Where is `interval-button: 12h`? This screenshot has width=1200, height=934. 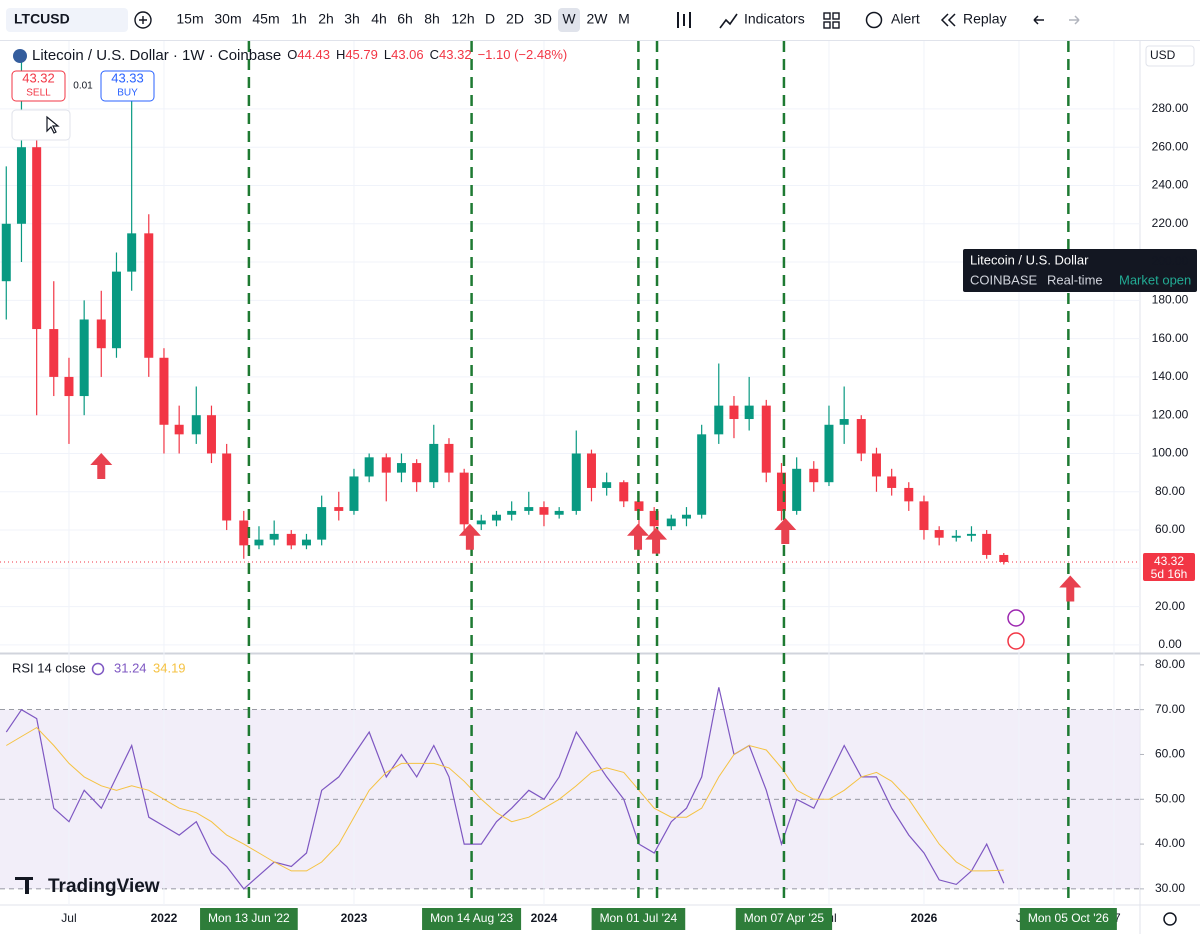 interval-button: 12h is located at coordinates (462, 19).